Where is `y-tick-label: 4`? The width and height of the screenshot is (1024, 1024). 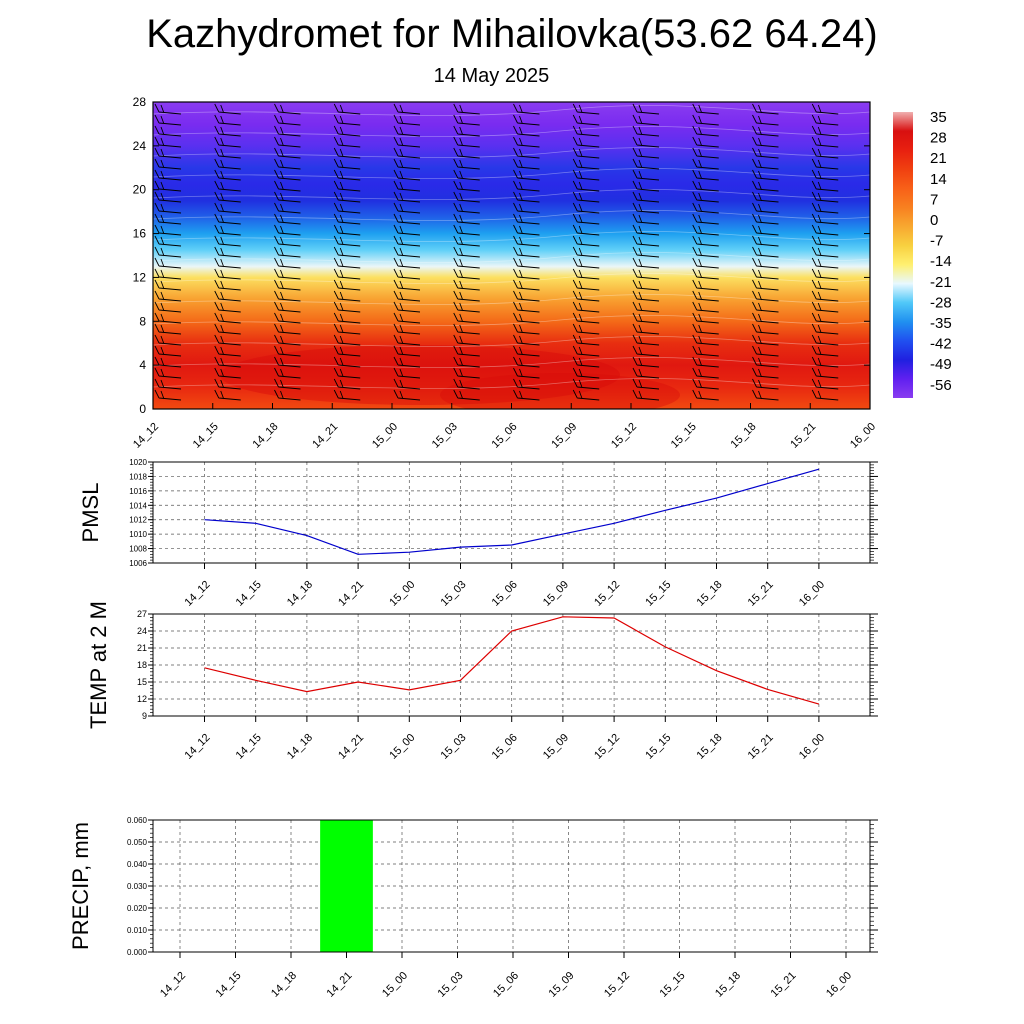 y-tick-label: 4 is located at coordinates (142, 365).